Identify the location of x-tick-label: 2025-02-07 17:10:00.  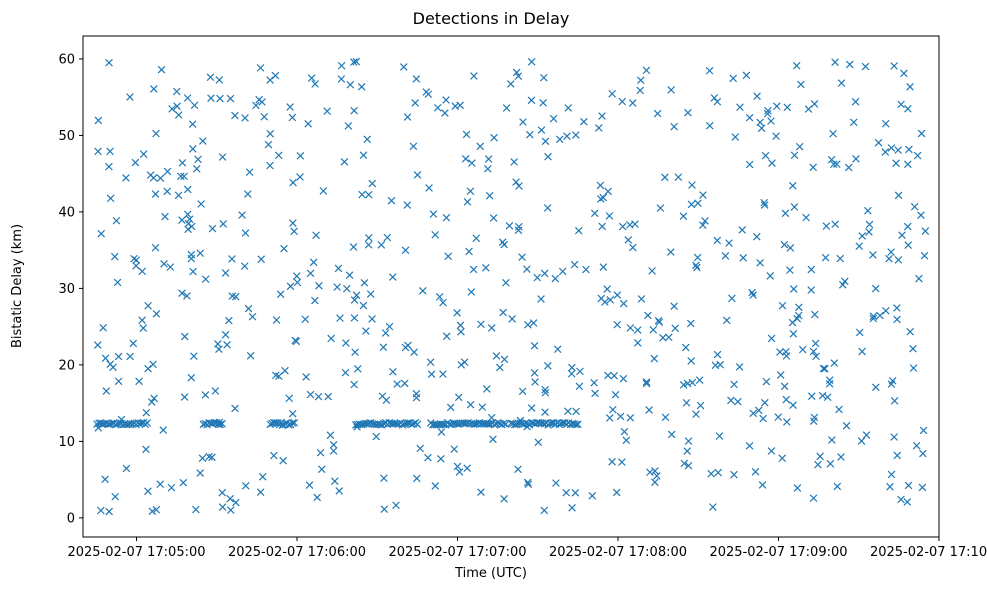
(928, 552).